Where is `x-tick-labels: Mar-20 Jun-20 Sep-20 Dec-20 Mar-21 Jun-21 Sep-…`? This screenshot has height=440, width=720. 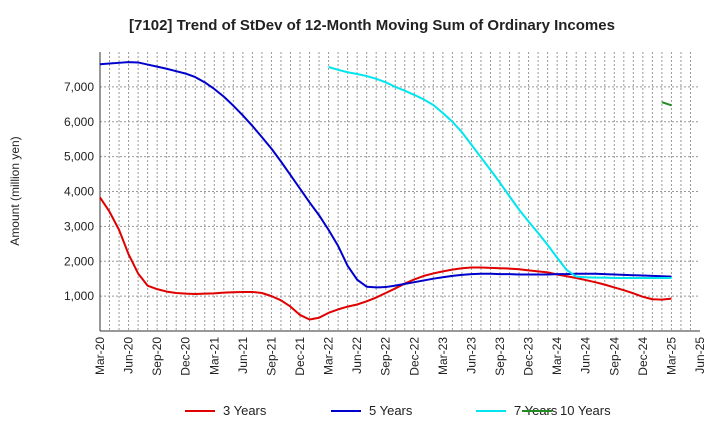
x-tick-labels: Mar-20 Jun-20 Sep-20 Dec-20 Mar-21 Jun-21 Sep-… is located at coordinates (400, 356).